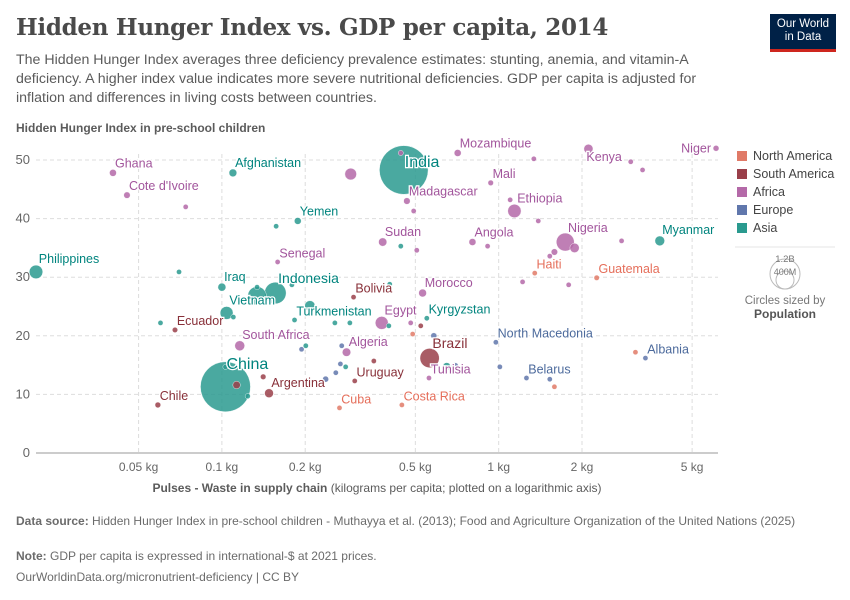  Describe the element at coordinates (496, 342) in the screenshot. I see `data-point-north-macedonia` at that location.